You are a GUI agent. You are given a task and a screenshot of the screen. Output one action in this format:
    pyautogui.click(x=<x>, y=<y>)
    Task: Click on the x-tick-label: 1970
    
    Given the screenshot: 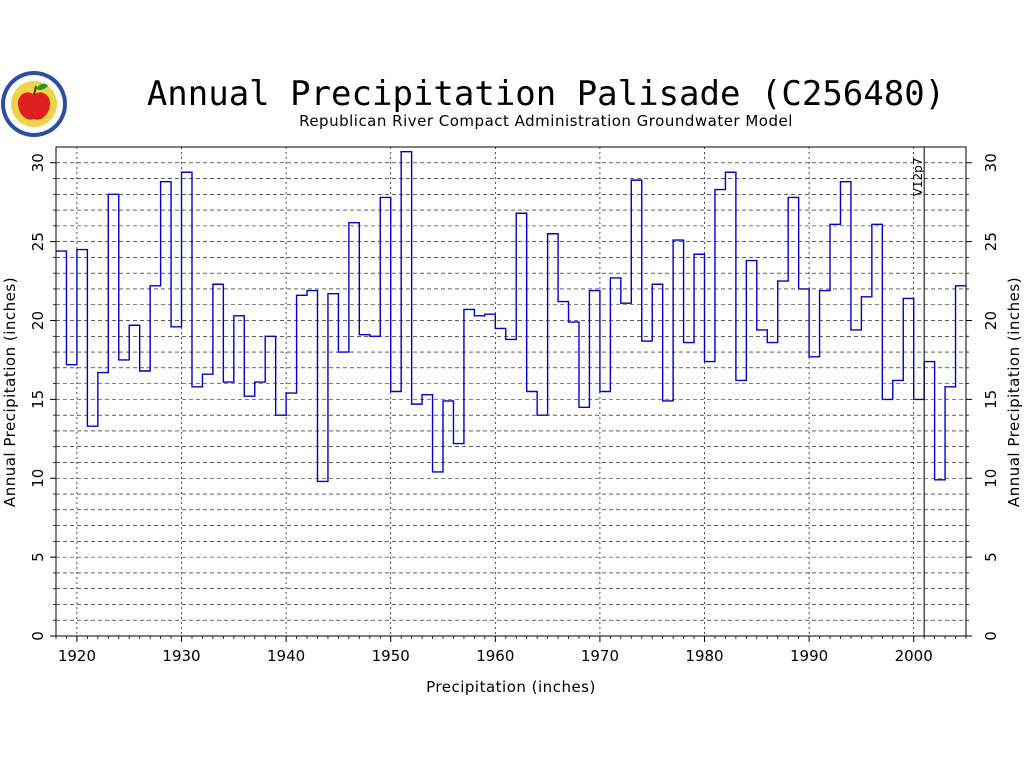 What is the action you would take?
    pyautogui.click(x=600, y=656)
    